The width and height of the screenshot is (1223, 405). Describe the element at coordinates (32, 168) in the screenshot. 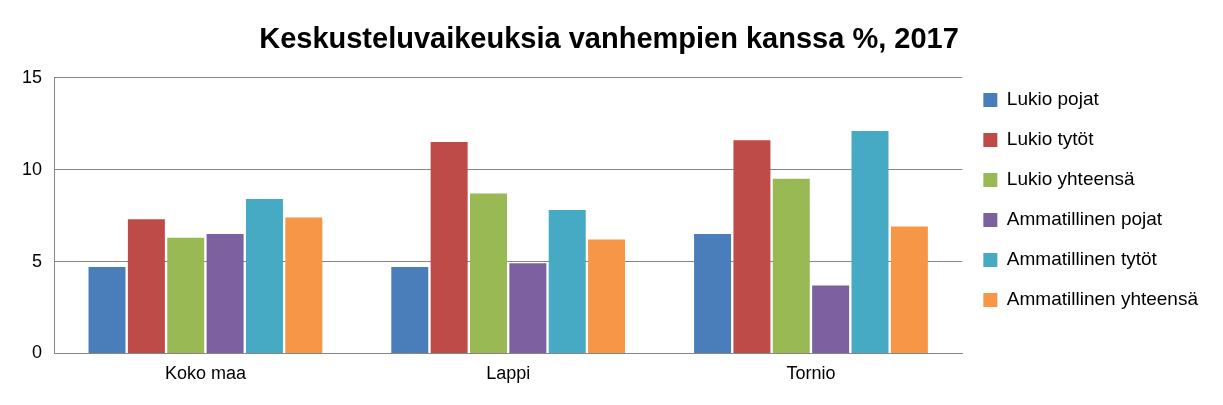

I see `y-tick-label: 10` at that location.